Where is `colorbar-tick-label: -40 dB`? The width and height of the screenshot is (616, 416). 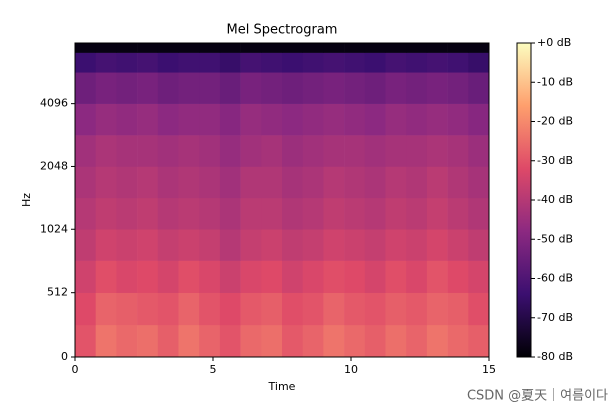 colorbar-tick-label: -40 dB is located at coordinates (555, 199).